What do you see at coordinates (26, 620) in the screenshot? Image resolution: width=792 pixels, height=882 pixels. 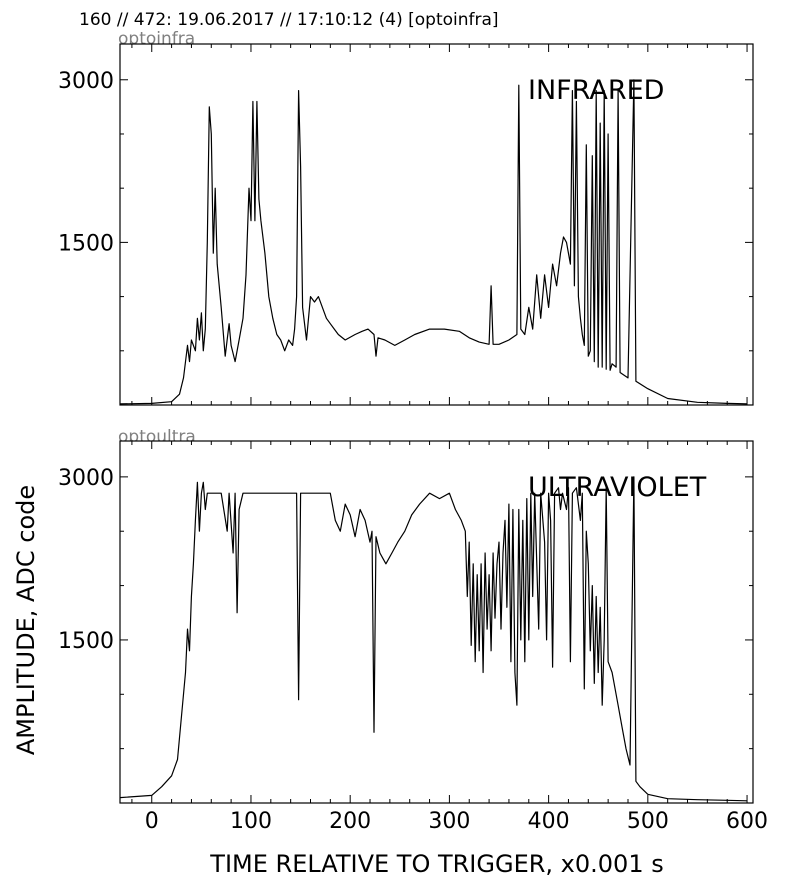 I see `y-axis-label: AMPLITUDE, ADC code` at bounding box center [26, 620].